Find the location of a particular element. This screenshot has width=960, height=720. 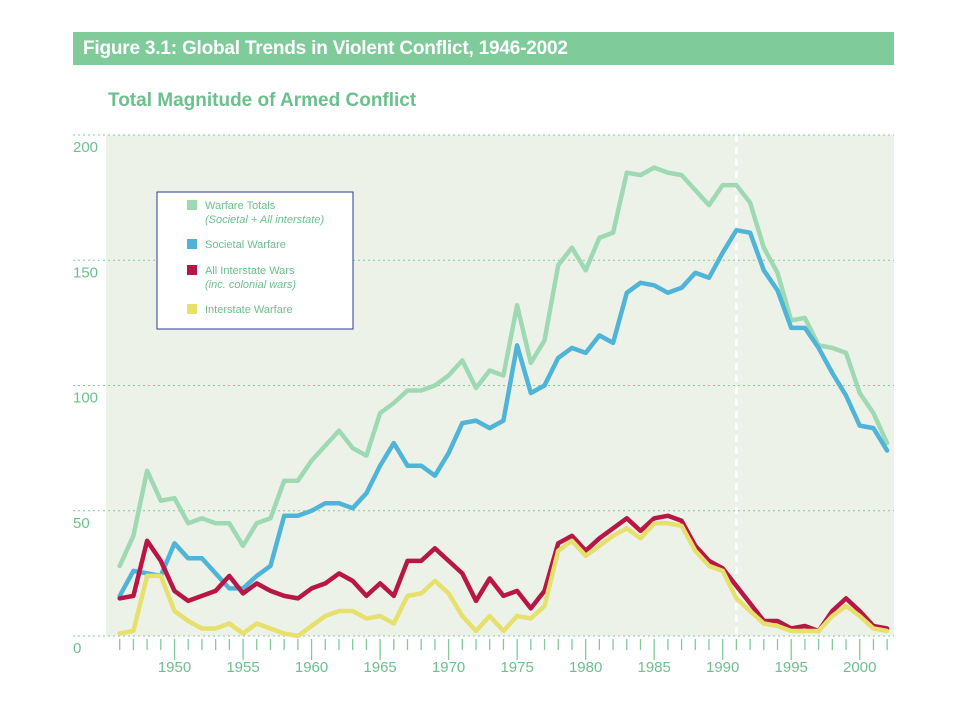

legend-label: Societal Warfare is located at coordinates (245, 245).